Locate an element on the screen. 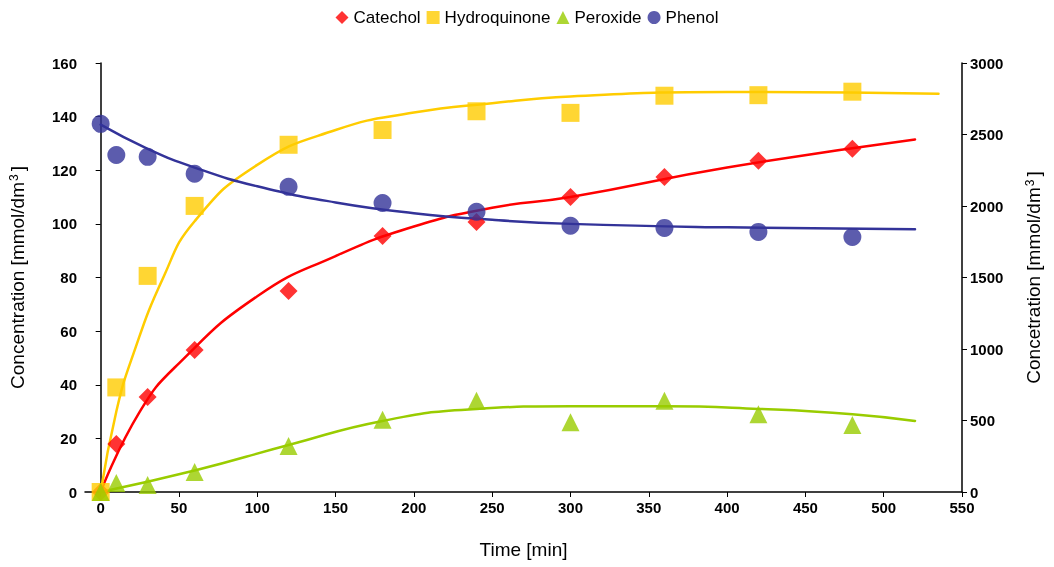 The height and width of the screenshot is (567, 1054). y2-tick-label: 3000 is located at coordinates (987, 63).